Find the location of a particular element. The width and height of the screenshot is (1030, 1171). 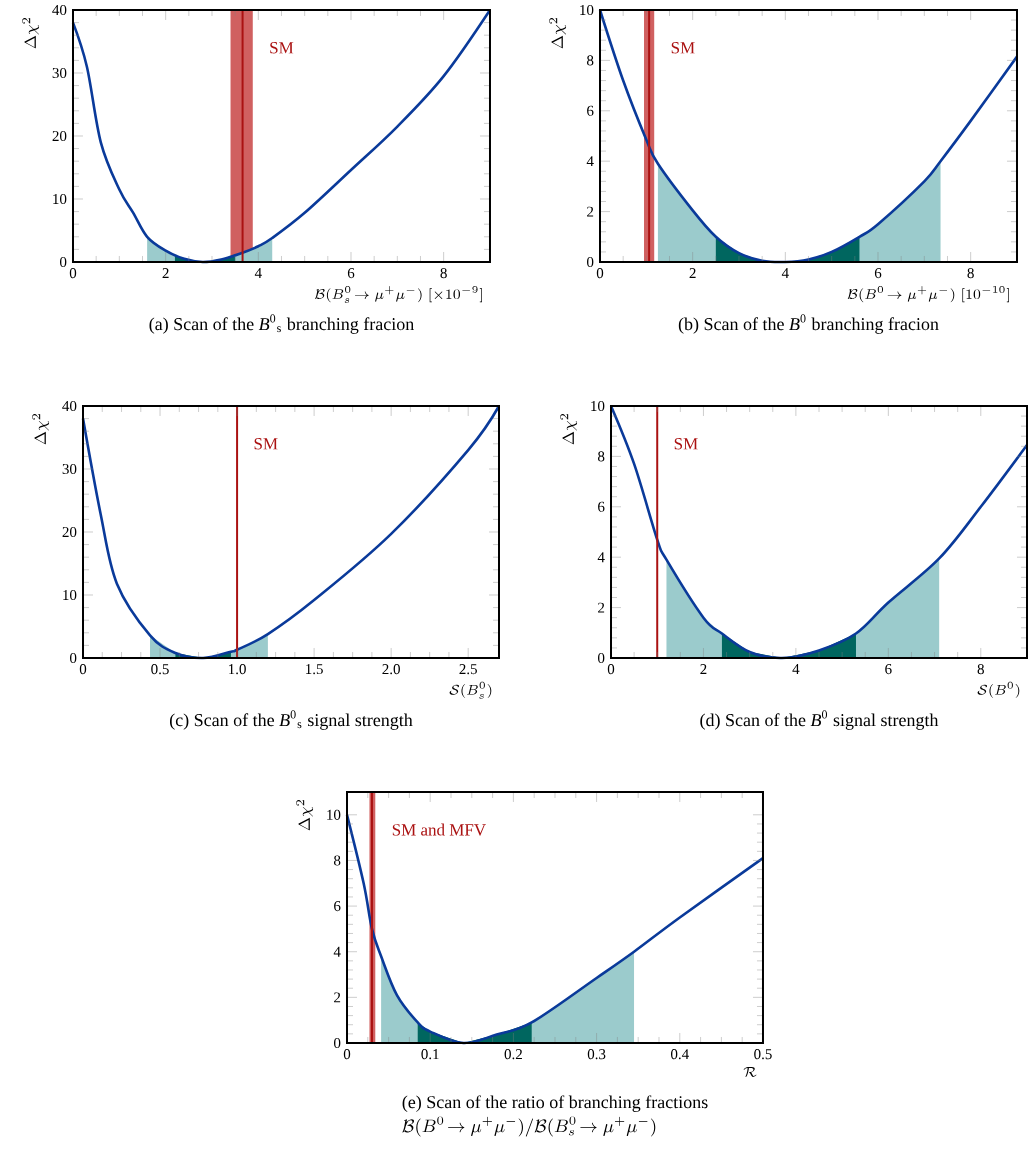

text: $\mathcal{B}(B^0\!\to\mu^+\mu^-)/\mathcal{B}(B^0_s\!\to\mu^+\mu^-)$ is located at coordinates (529, 1126).